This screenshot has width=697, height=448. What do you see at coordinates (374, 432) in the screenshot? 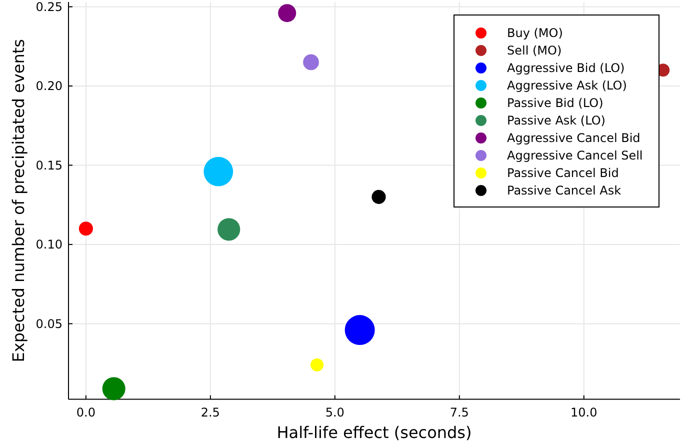
I see `x-axis-title: Half-life effect (seconds)` at bounding box center [374, 432].